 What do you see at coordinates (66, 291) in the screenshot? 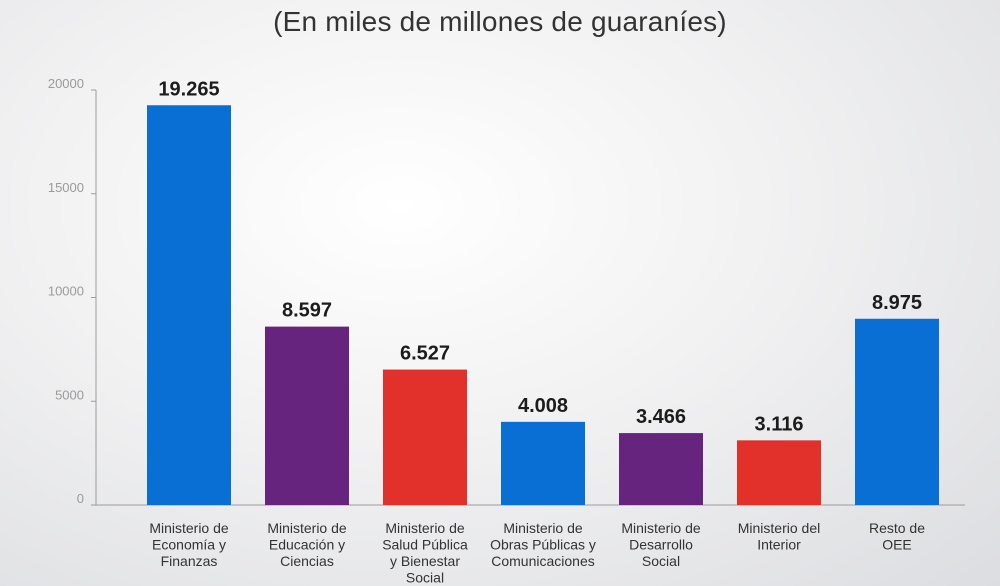
I see `y-tick-label: 10000` at bounding box center [66, 291].